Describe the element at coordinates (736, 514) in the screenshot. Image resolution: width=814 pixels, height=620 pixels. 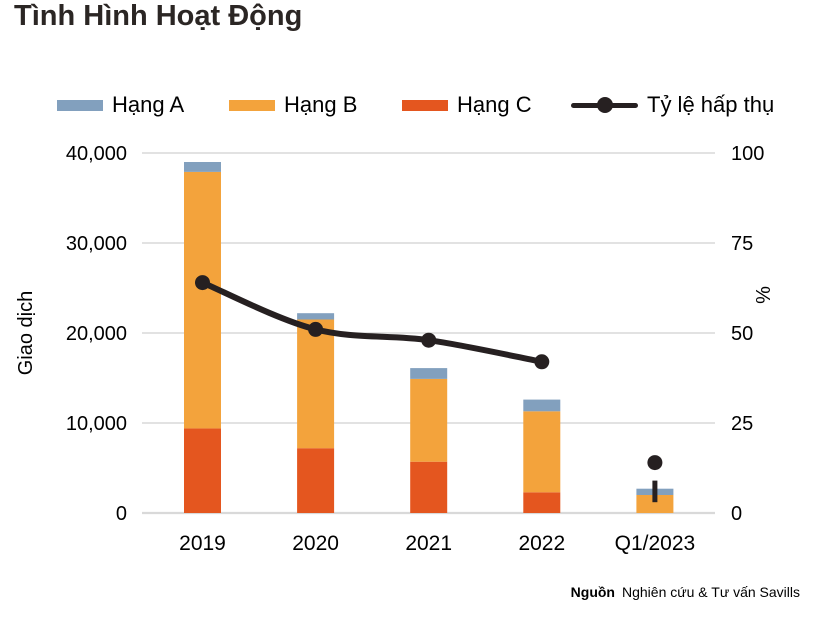
I see `right-tick-label: 0` at that location.